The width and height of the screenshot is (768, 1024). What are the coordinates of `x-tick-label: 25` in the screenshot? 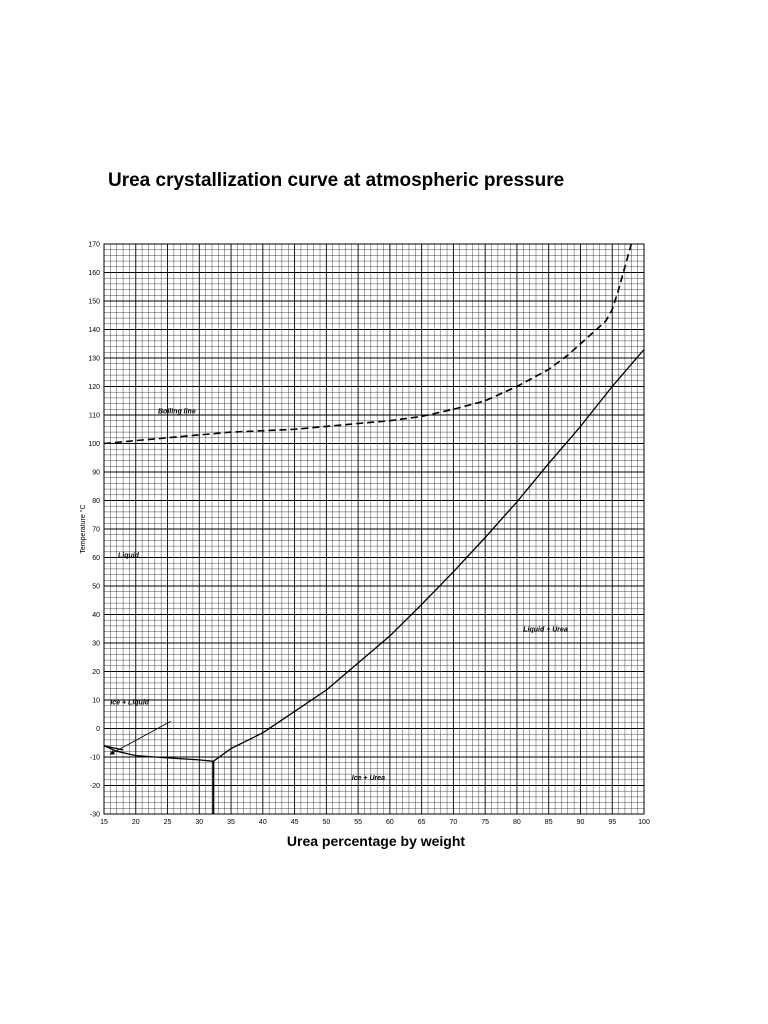 It's located at (168, 822).